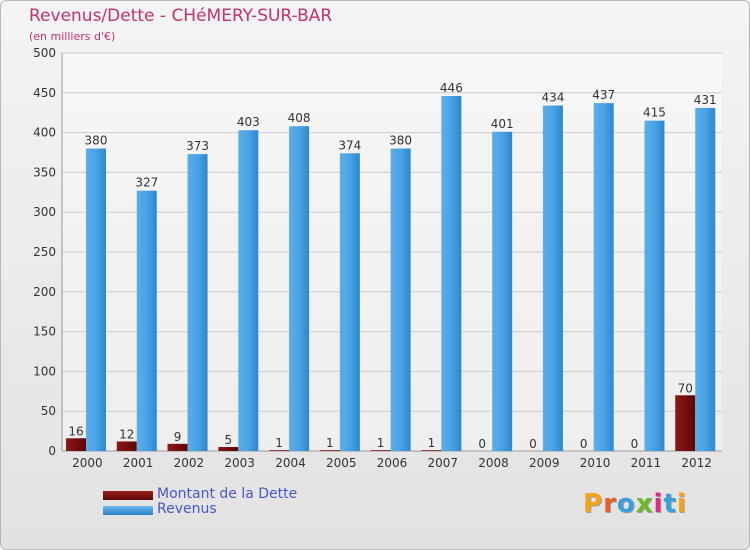 The width and height of the screenshot is (750, 550). What do you see at coordinates (552, 98) in the screenshot?
I see `data-label-revenus-2009: 434` at bounding box center [552, 98].